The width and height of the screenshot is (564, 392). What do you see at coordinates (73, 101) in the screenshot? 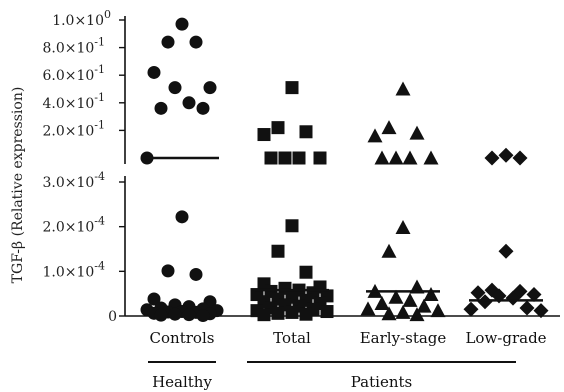
I see `upper-tick-label: 4.0×10⁻¹` at bounding box center [73, 101].